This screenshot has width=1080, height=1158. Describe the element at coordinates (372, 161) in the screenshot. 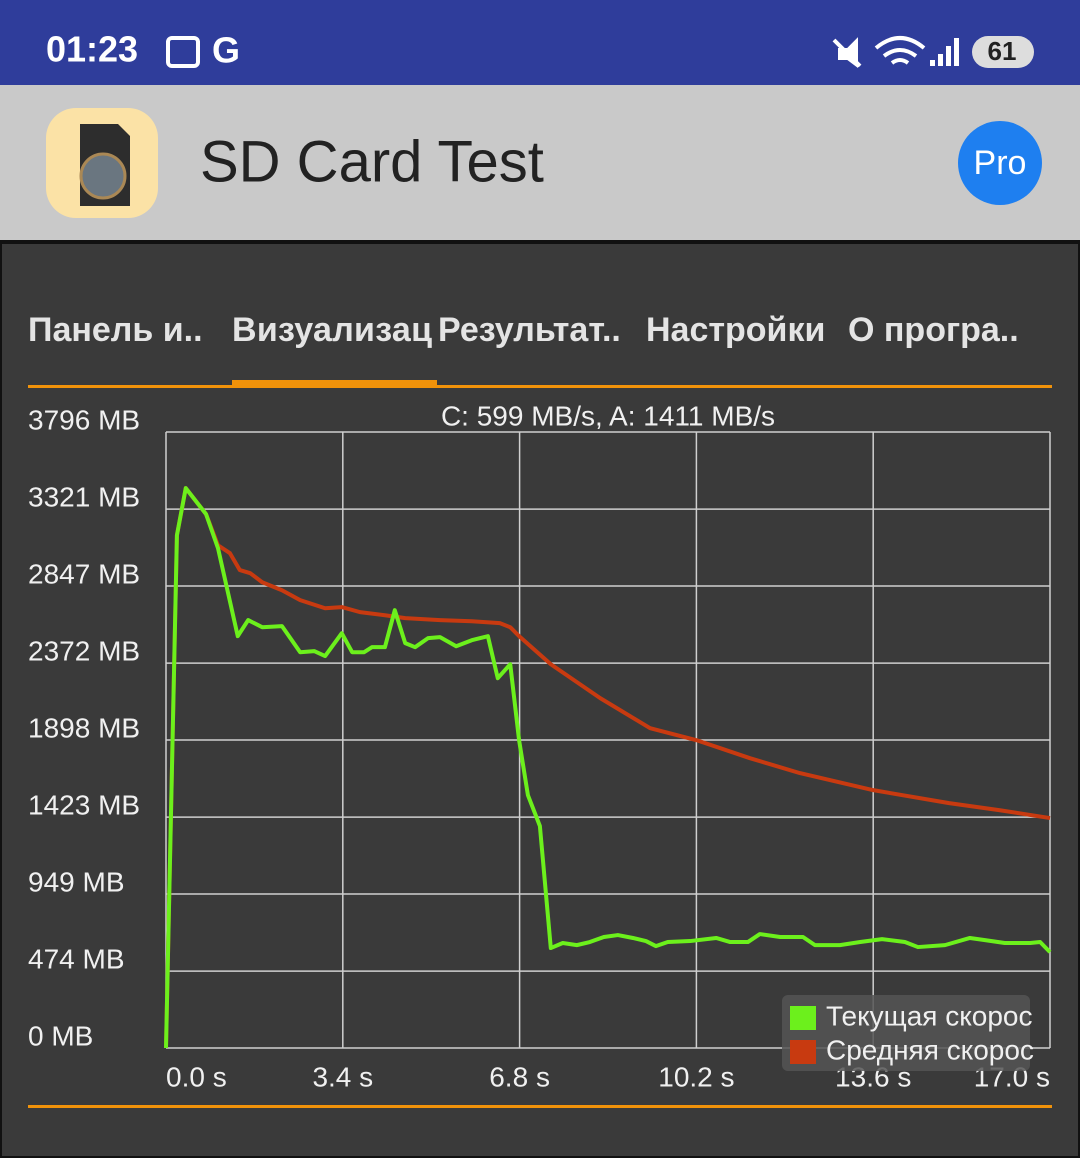

I see `app-title: SD Card Test` at that location.